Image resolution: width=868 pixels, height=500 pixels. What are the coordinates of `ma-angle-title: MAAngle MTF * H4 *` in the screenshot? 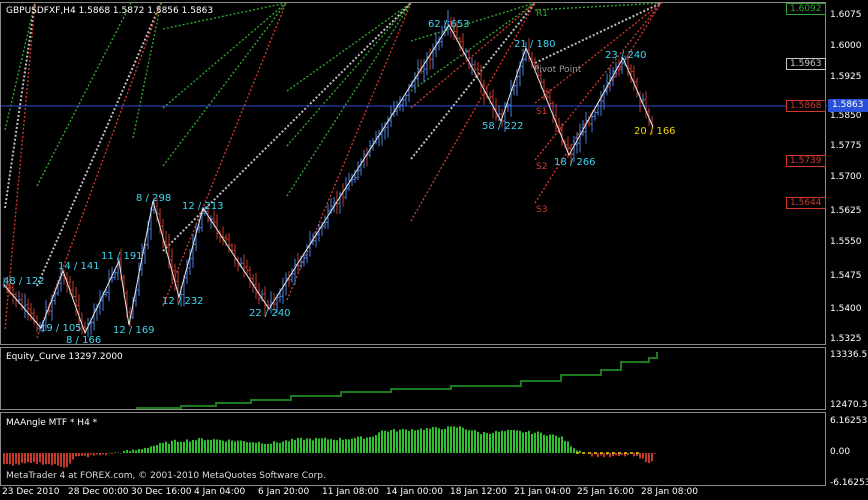 It's located at (52, 423).